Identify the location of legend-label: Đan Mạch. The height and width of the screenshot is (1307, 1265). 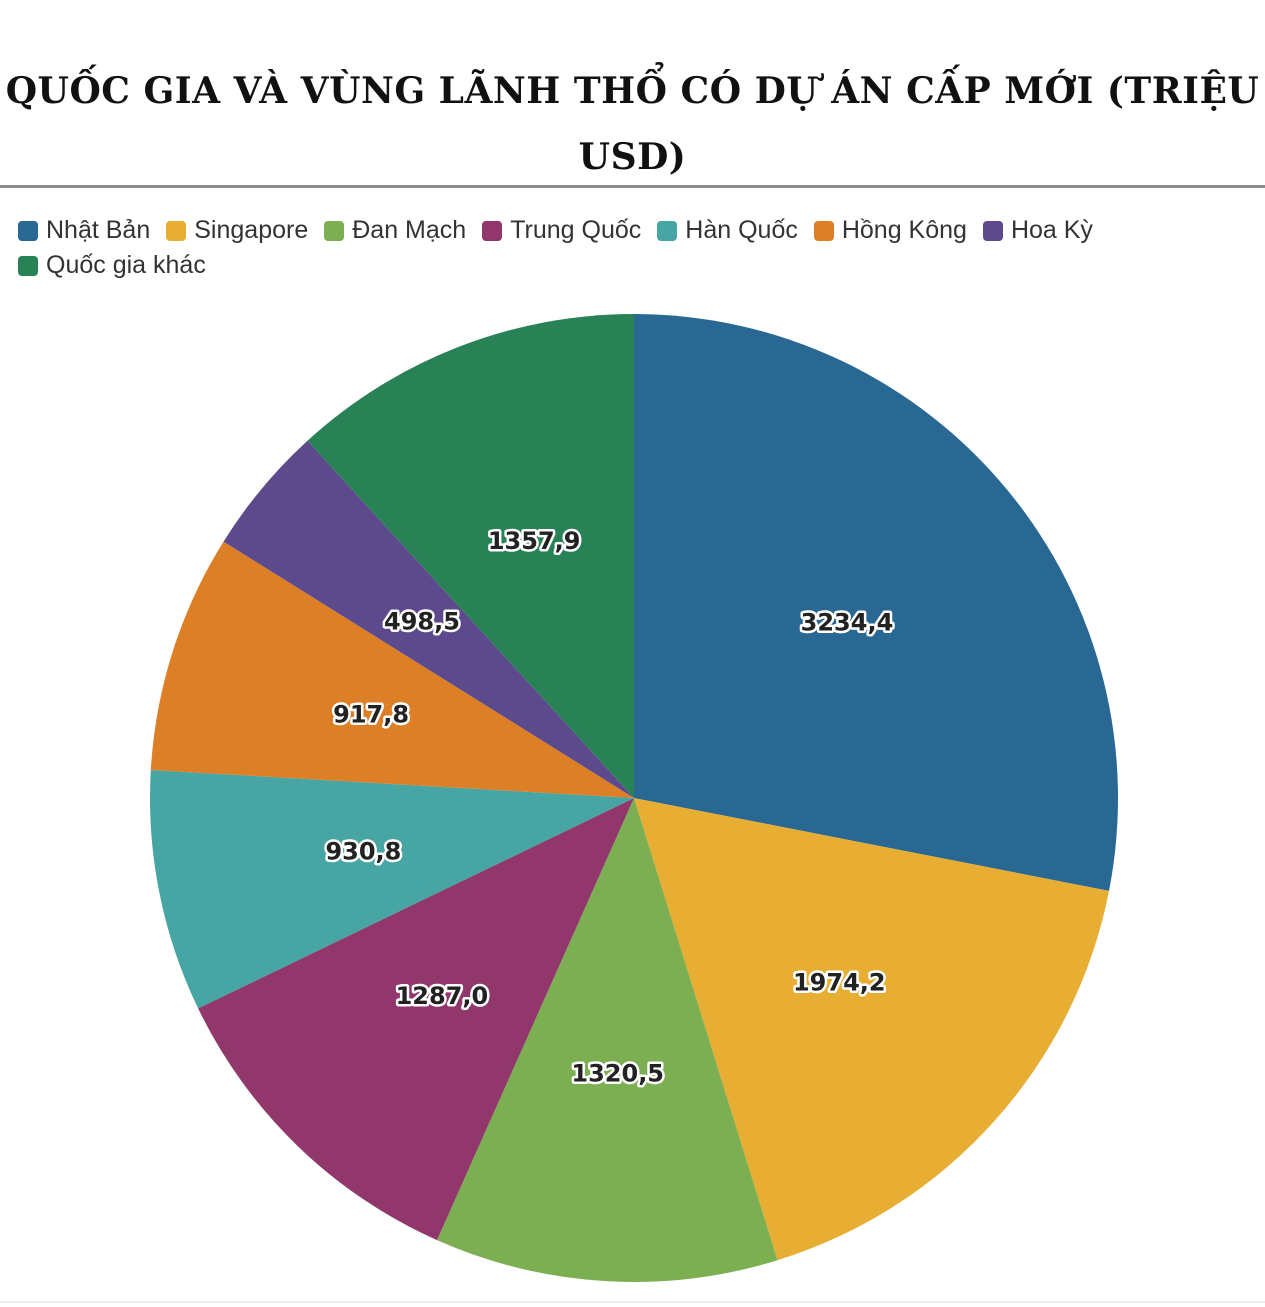
(409, 230).